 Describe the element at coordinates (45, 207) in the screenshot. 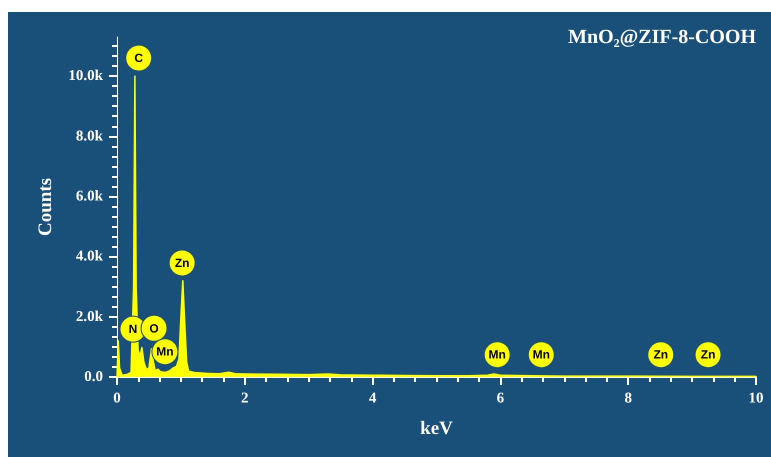

I see `y-axis-title: Counts` at that location.